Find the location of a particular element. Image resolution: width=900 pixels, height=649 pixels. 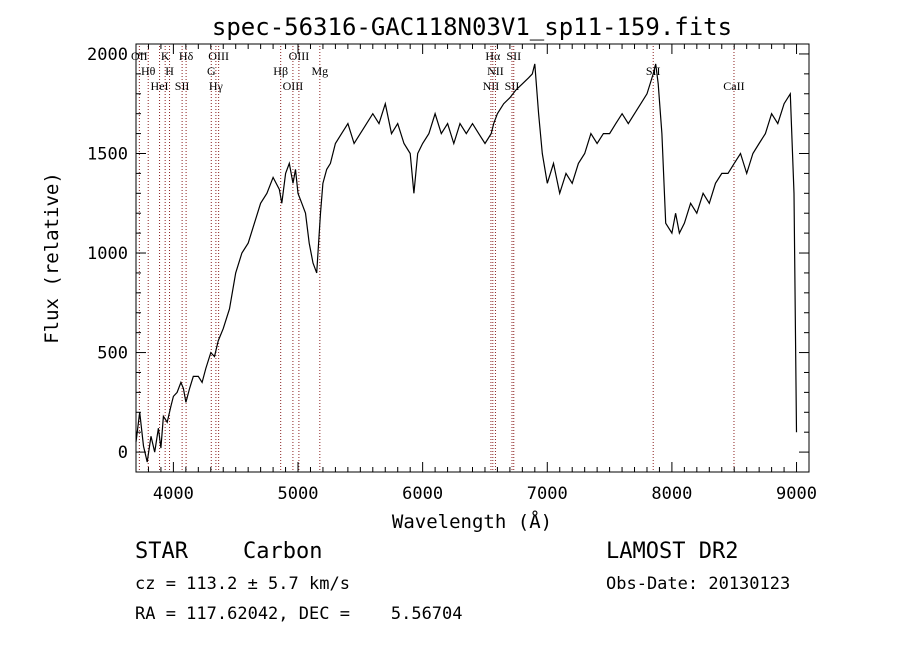

obs-date: Obs-Date: 20130123 is located at coordinates (698, 584).